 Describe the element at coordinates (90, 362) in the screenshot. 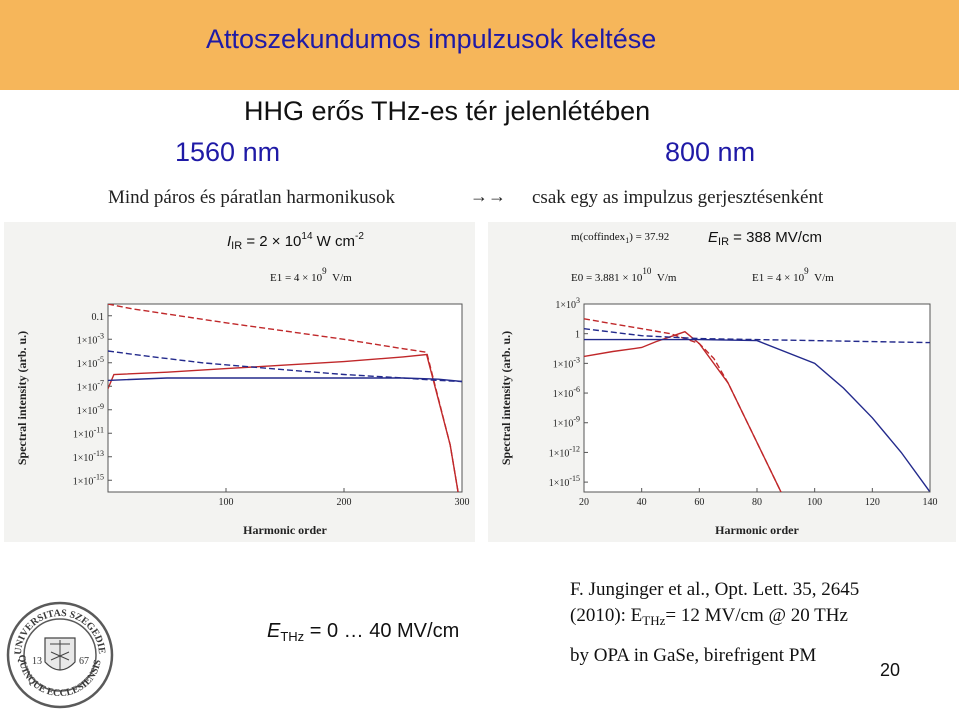

I see `y-tick-label-2: 1×10⁻⁵` at that location.